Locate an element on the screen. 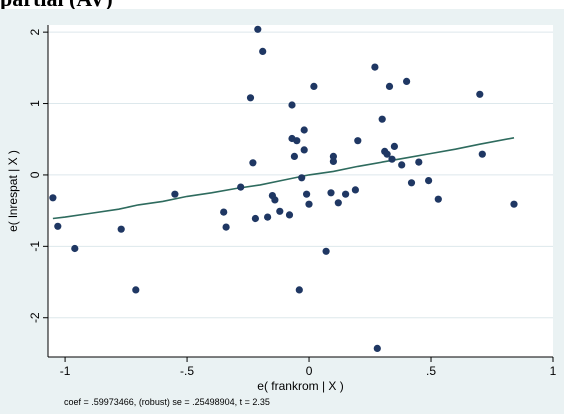 The image size is (564, 414). x-axis-label: e( frankrom | X ) is located at coordinates (300, 386).